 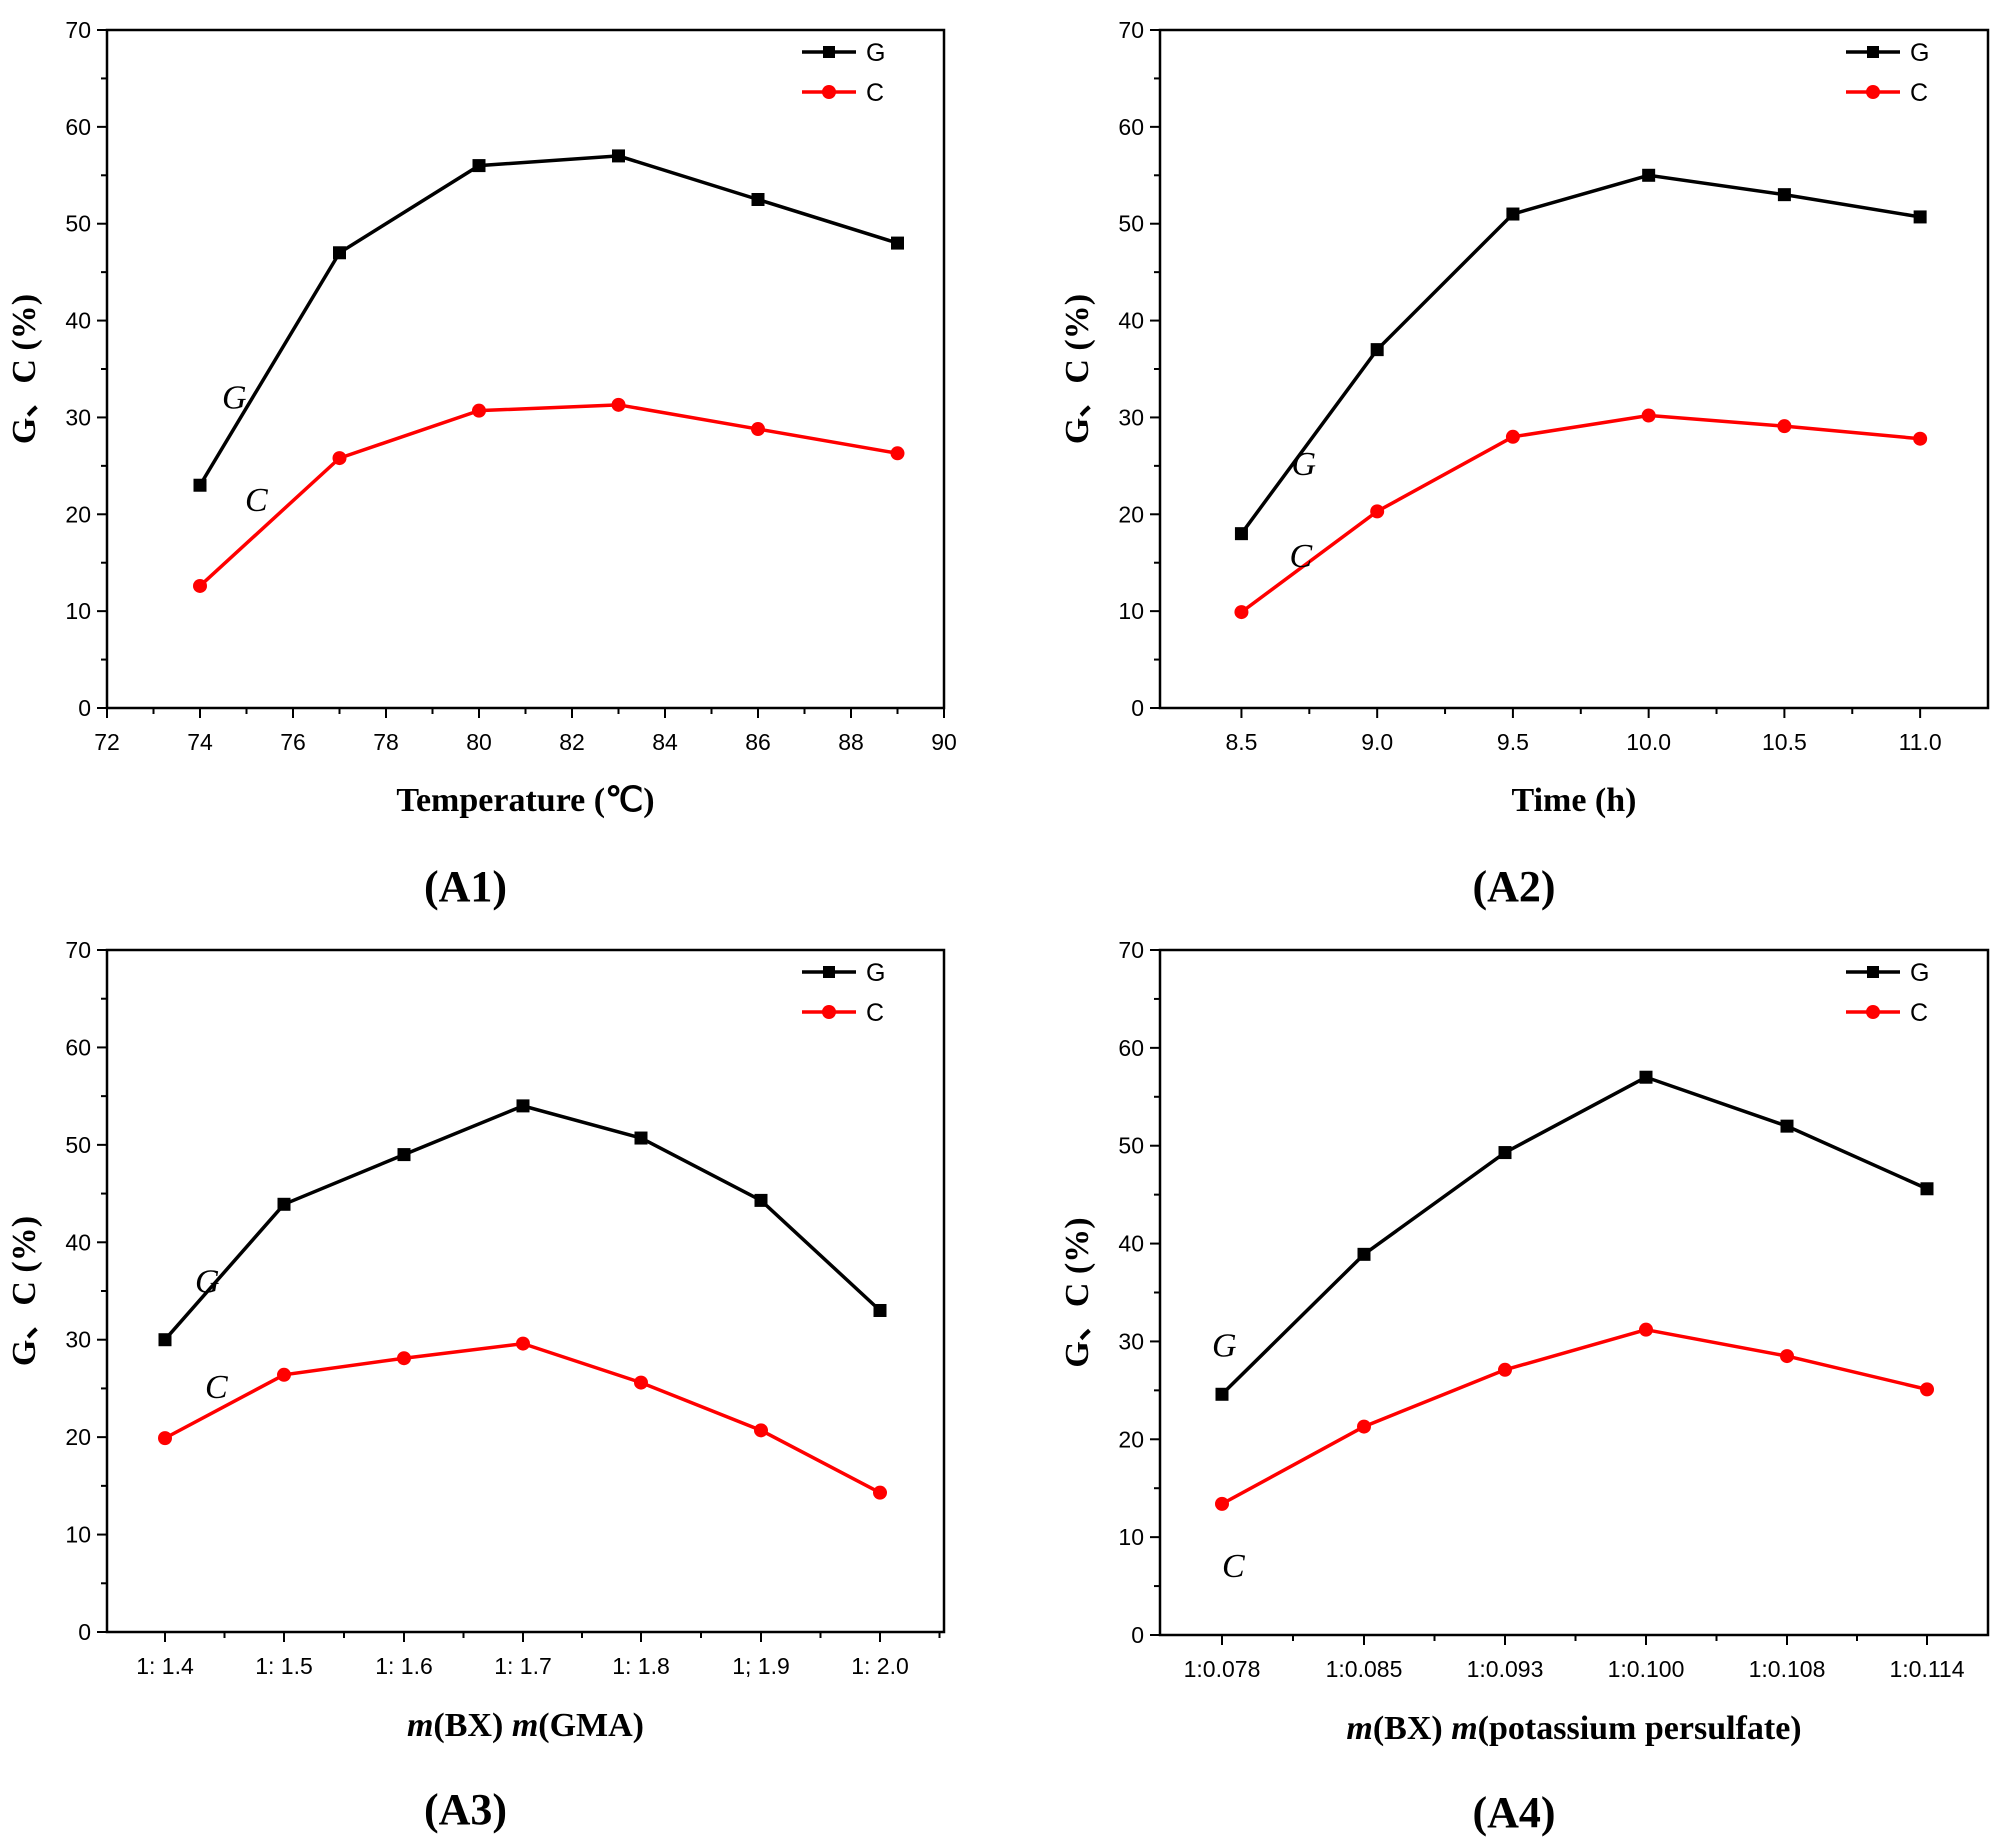 What do you see at coordinates (1574, 800) in the screenshot?
I see `x-axis-title: Time (h)` at bounding box center [1574, 800].